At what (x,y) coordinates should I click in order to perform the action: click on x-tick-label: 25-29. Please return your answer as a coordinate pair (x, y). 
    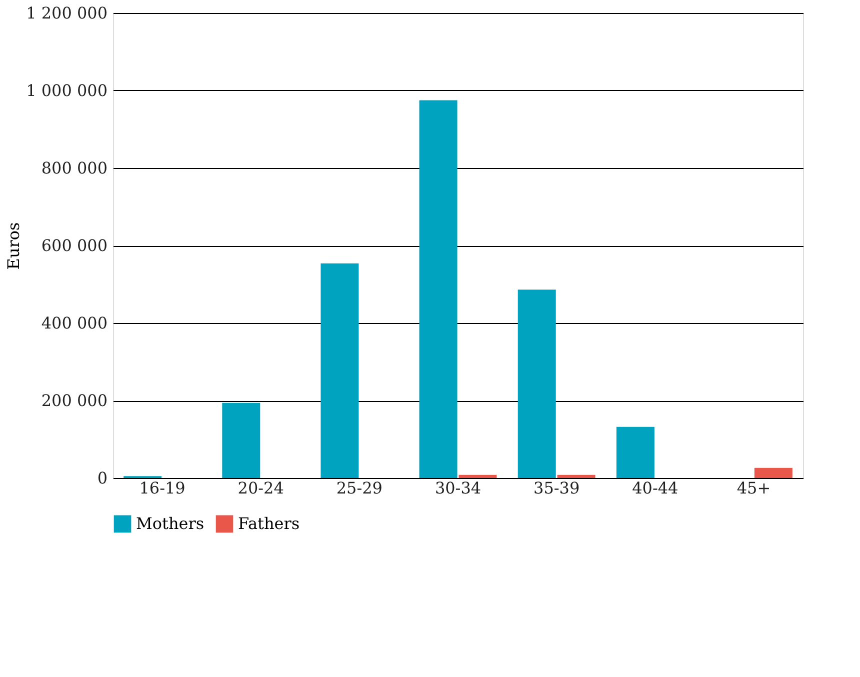
    Looking at the image, I should click on (359, 488).